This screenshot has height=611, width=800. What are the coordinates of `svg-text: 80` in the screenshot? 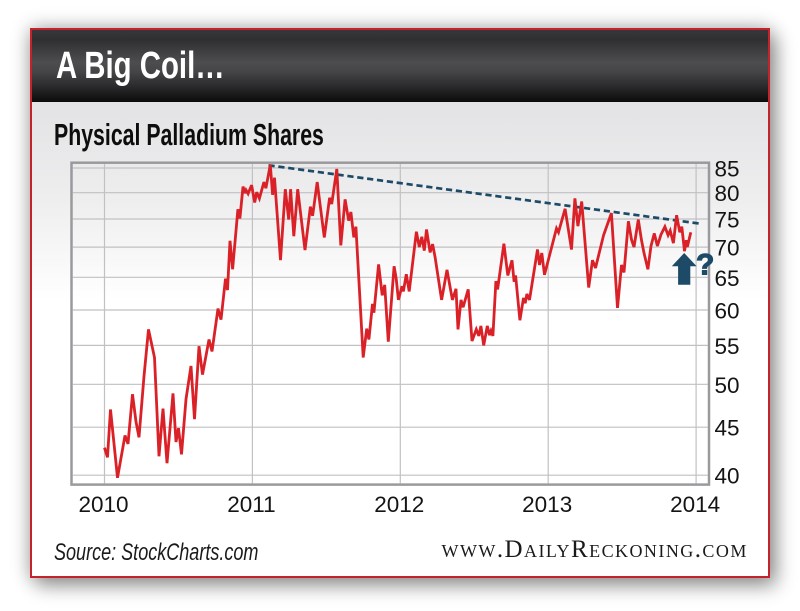 It's located at (727, 193).